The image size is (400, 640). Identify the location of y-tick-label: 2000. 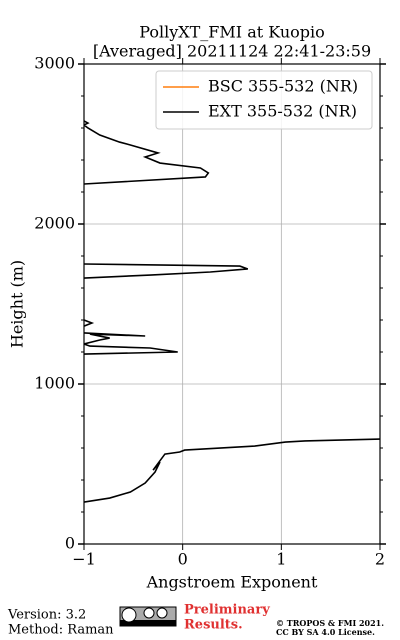
(54, 223).